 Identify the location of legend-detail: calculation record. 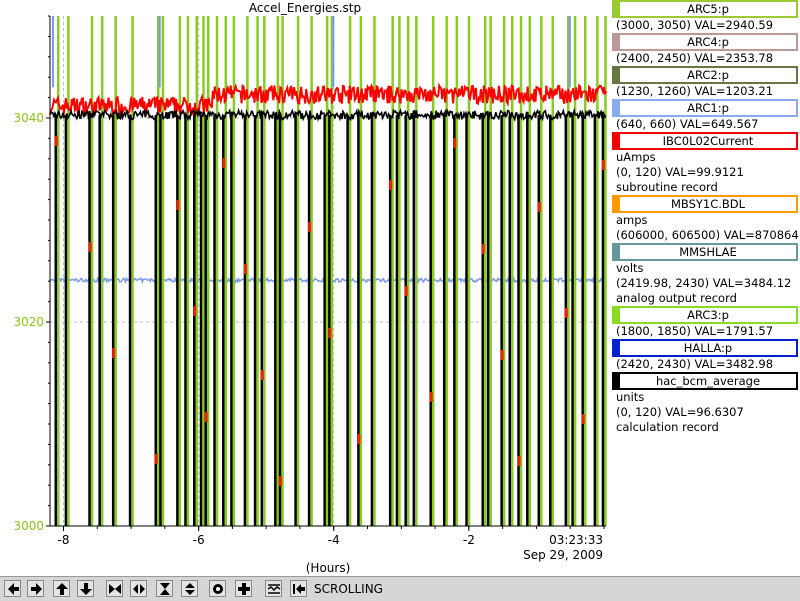
(667, 427).